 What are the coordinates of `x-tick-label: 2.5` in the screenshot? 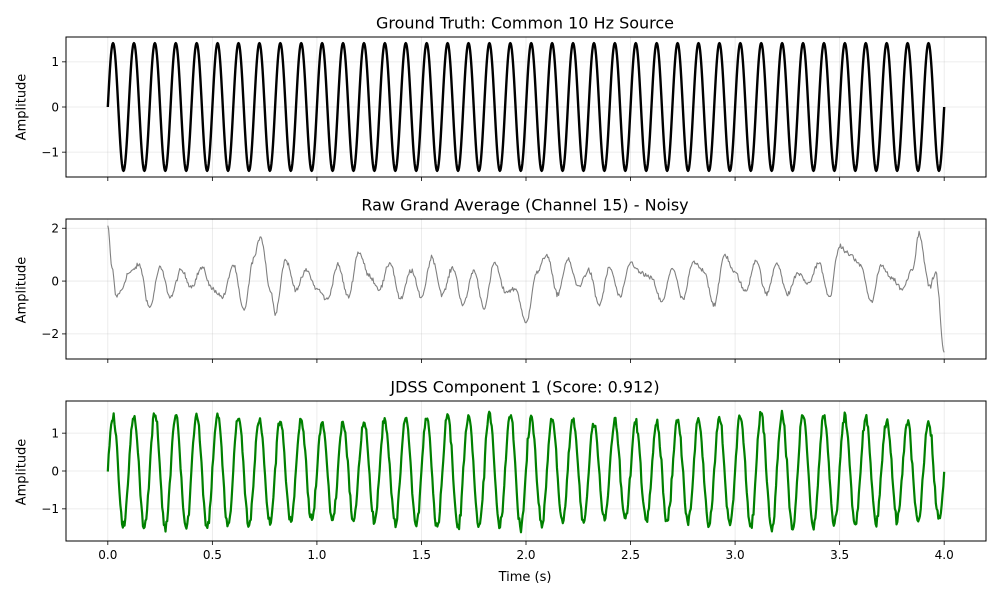 It's located at (630, 555).